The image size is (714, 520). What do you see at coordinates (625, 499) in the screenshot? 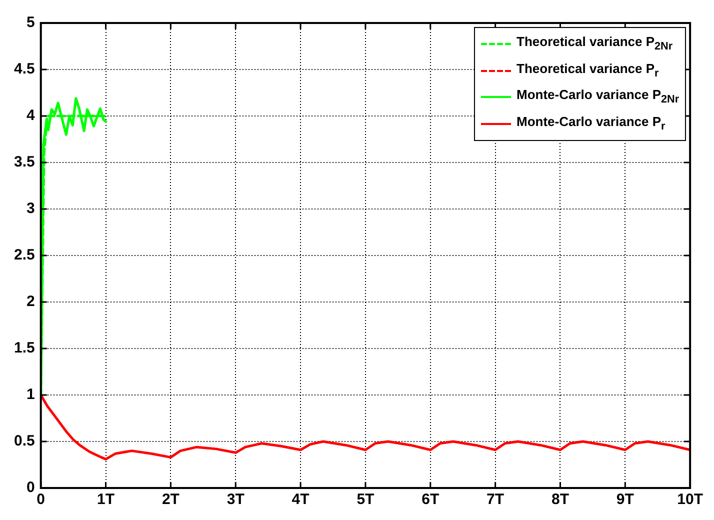
I see `x-tick-label: 9T` at bounding box center [625, 499].